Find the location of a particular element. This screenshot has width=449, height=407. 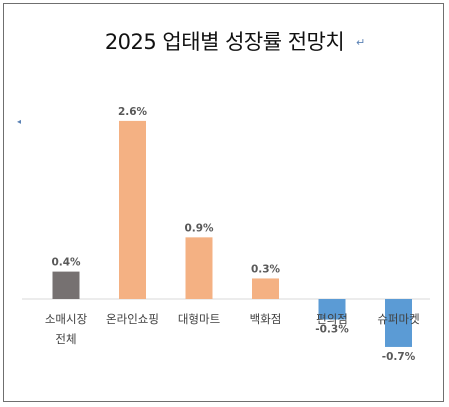

data-label-1: 2.6% is located at coordinates (133, 112).